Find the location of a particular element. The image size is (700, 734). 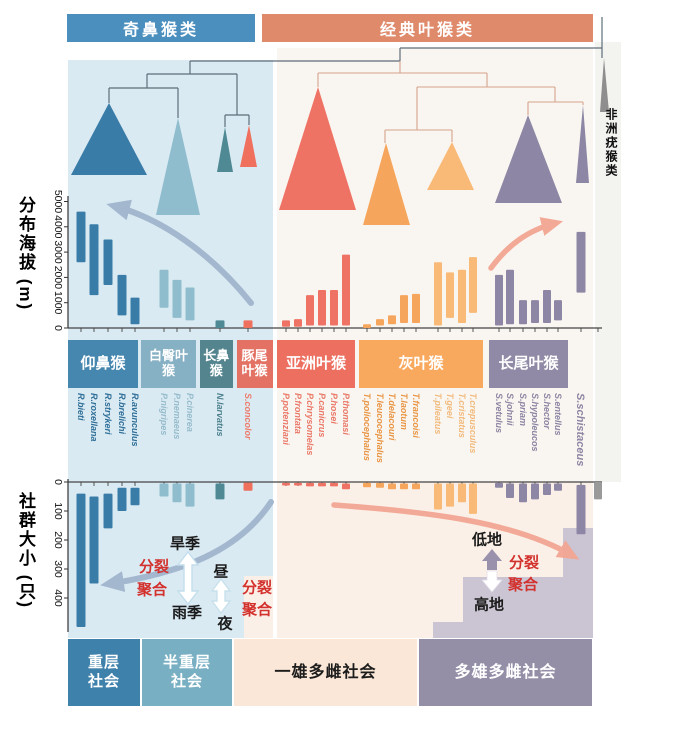

clade-box-simias: 豚尾 叶猴 is located at coordinates (254, 364).